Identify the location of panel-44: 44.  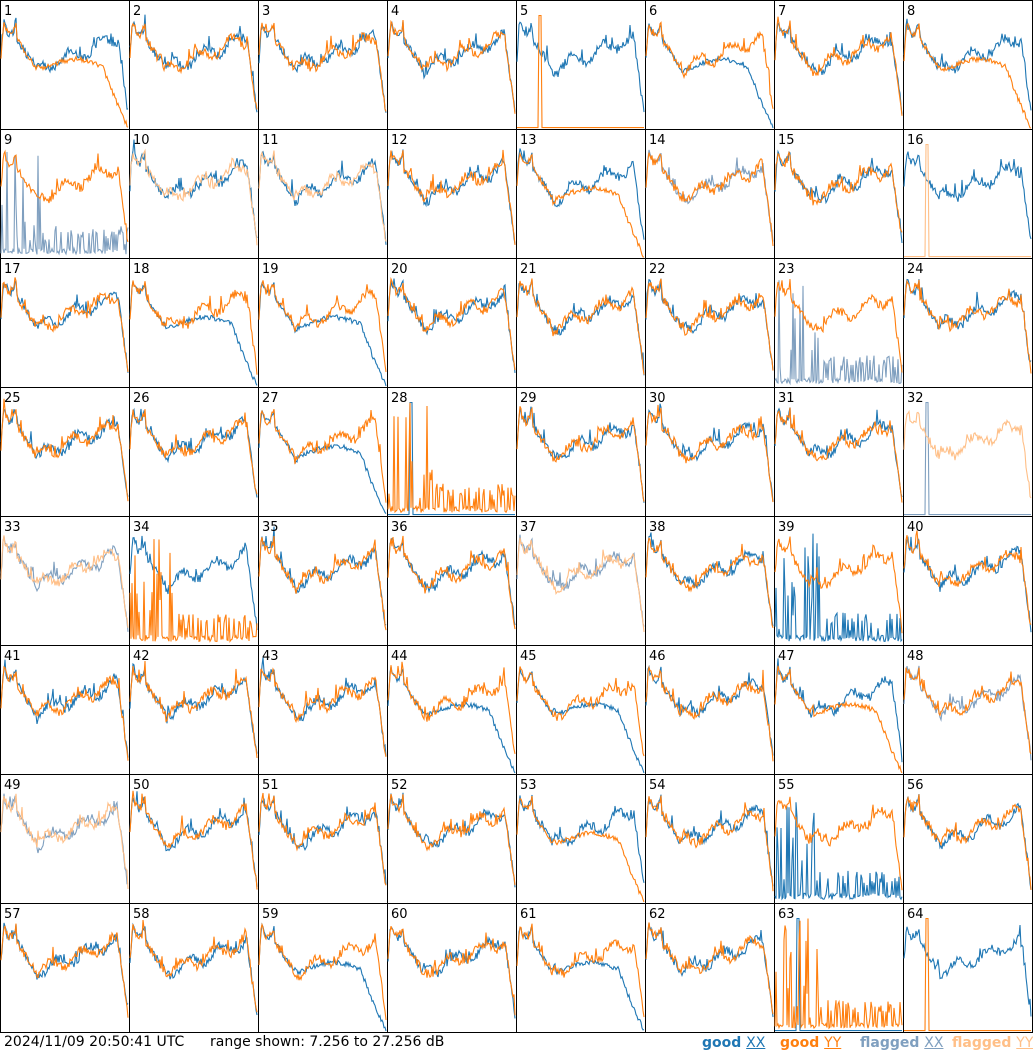
(452, 710).